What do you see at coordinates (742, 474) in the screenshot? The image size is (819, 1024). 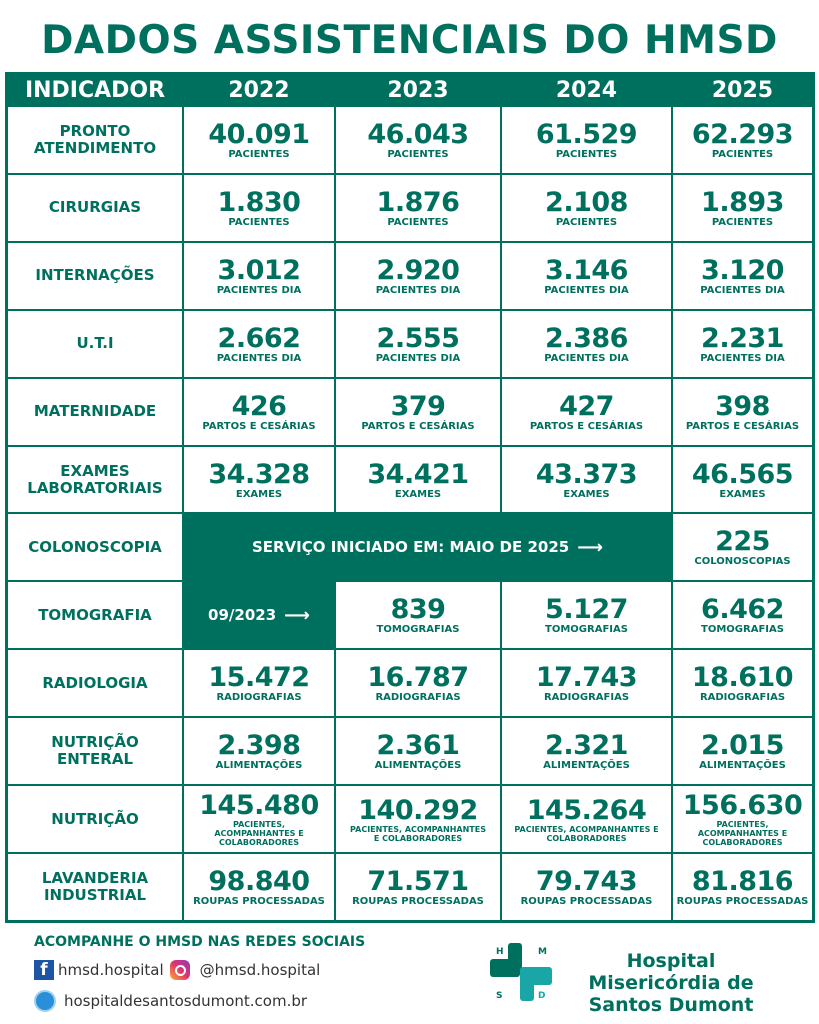 I see `value-number: 46.565` at bounding box center [742, 474].